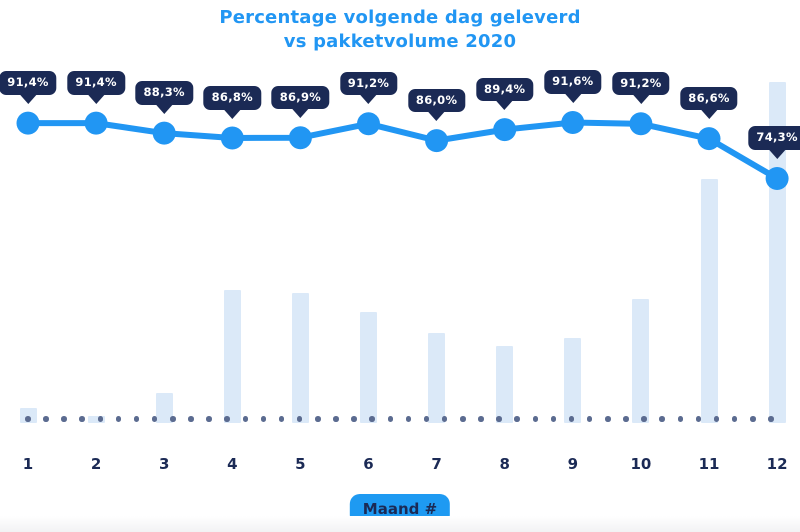 The width and height of the screenshot is (800, 532). I want to click on x-tick-label-11: 11, so click(709, 464).